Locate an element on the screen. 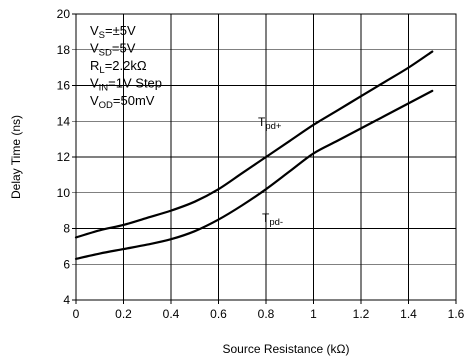 The height and width of the screenshot is (361, 471). y-tick-label: 12 is located at coordinates (64, 157).